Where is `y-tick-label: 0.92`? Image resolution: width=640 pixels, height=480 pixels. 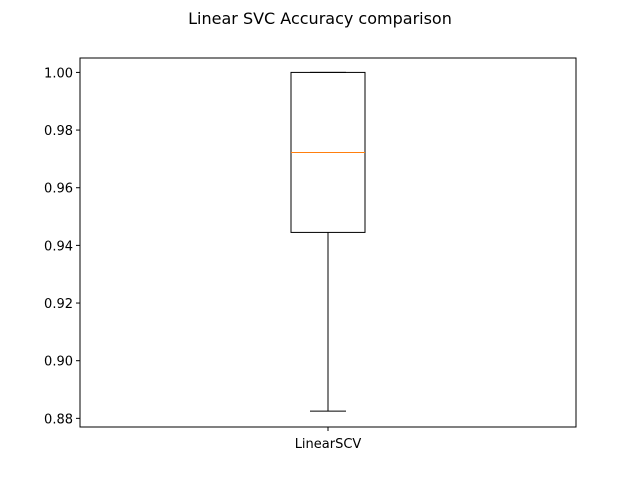 y-tick-label: 0.92 is located at coordinates (58, 304).